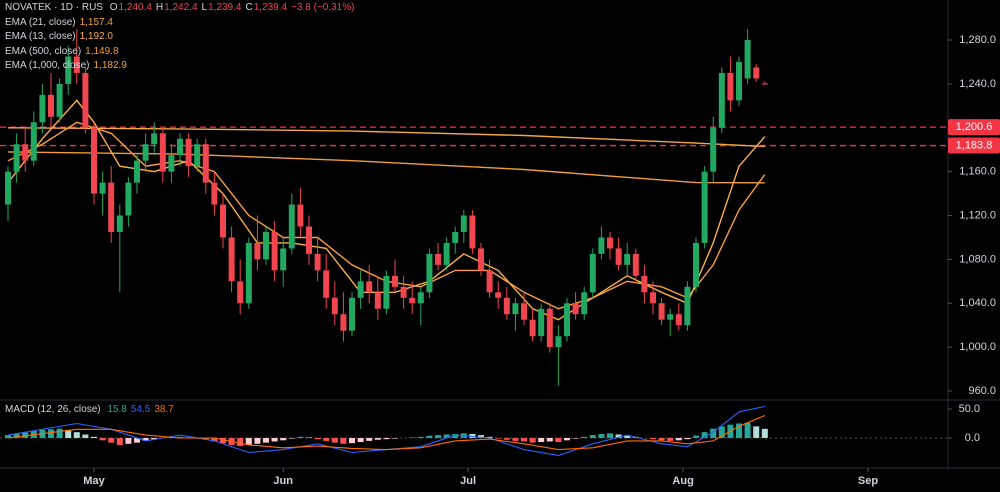 Image resolution: width=1000 pixels, height=492 pixels. Describe the element at coordinates (102, 51) in the screenshot. I see `legend-value: 1,149.8` at that location.